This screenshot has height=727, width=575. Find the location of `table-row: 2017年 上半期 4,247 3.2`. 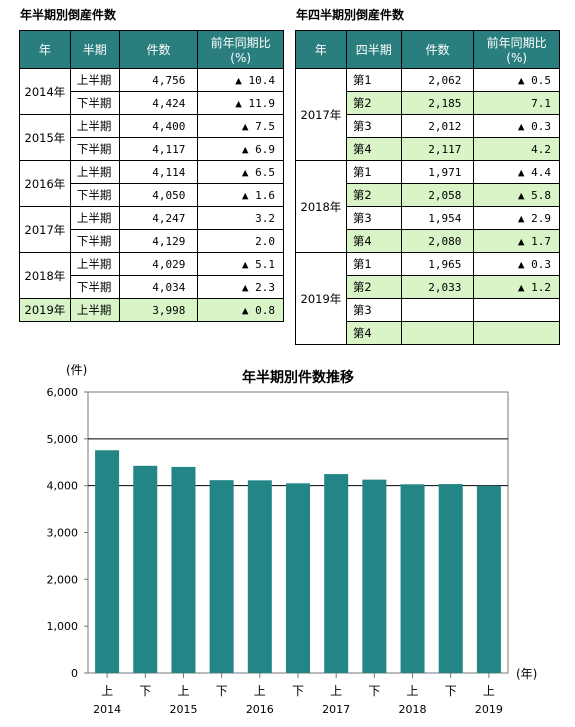

table-row: 2017年 上半期 4,247 3.2 is located at coordinates (151, 229).